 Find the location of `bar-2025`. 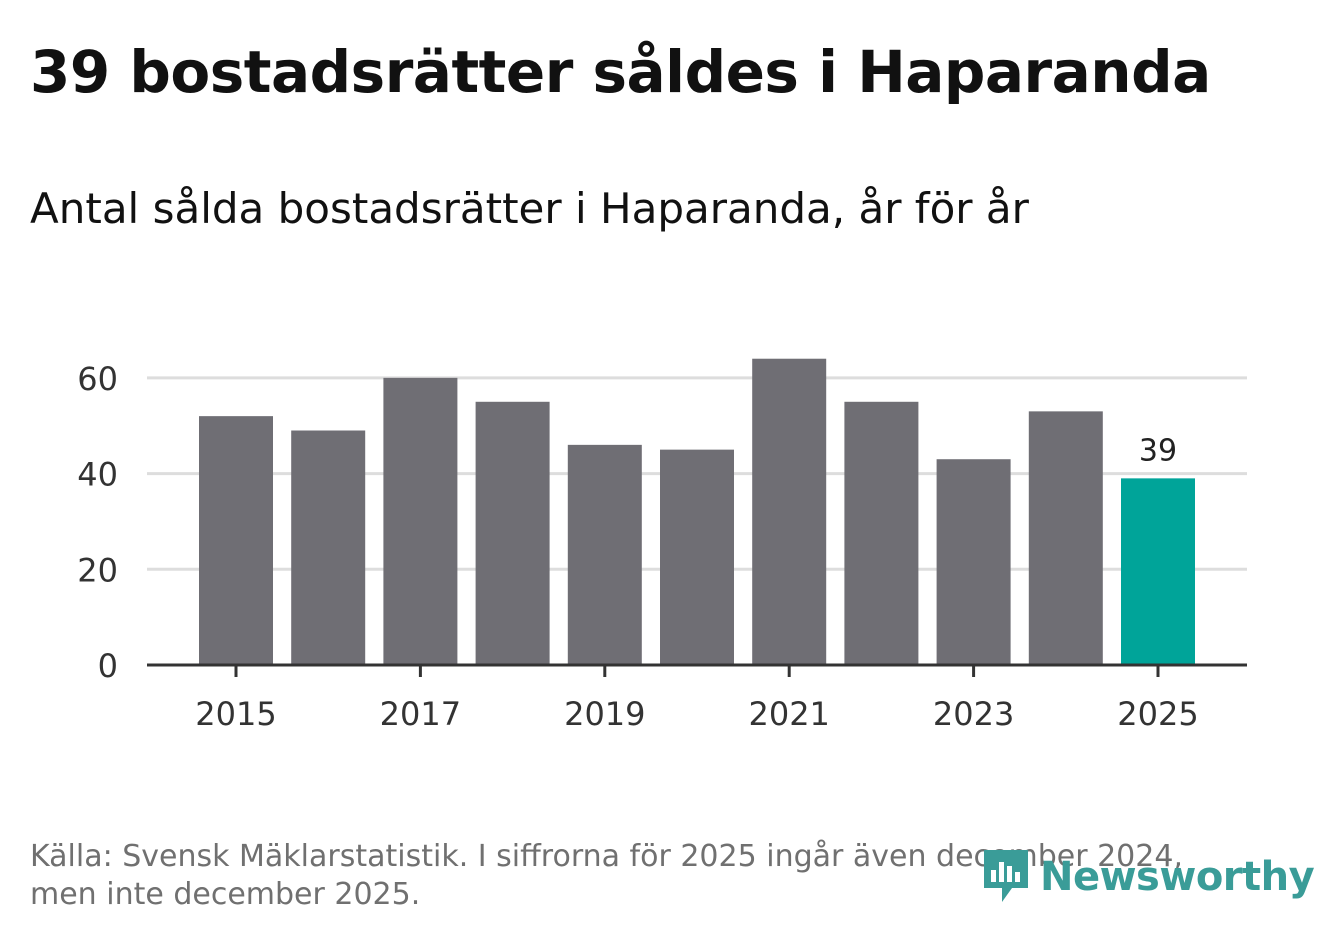

bar-2025 is located at coordinates (1158, 571).